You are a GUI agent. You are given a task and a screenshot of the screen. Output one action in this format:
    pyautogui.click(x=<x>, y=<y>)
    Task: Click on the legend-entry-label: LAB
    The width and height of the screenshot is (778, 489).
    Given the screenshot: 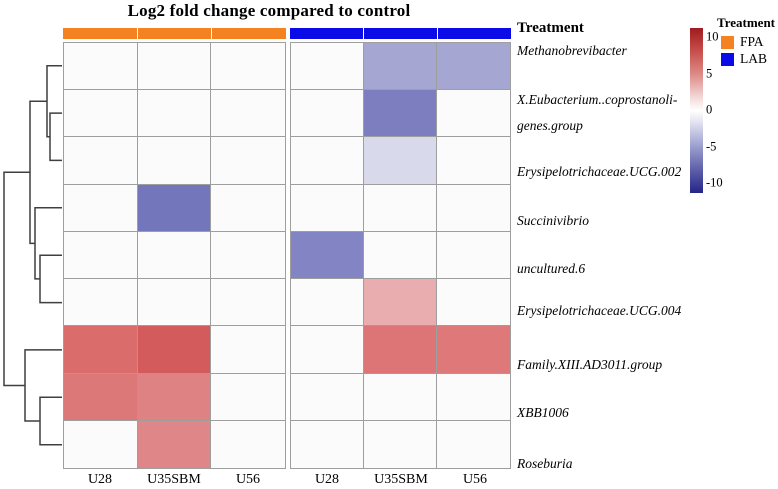 What is the action you would take?
    pyautogui.click(x=753, y=58)
    